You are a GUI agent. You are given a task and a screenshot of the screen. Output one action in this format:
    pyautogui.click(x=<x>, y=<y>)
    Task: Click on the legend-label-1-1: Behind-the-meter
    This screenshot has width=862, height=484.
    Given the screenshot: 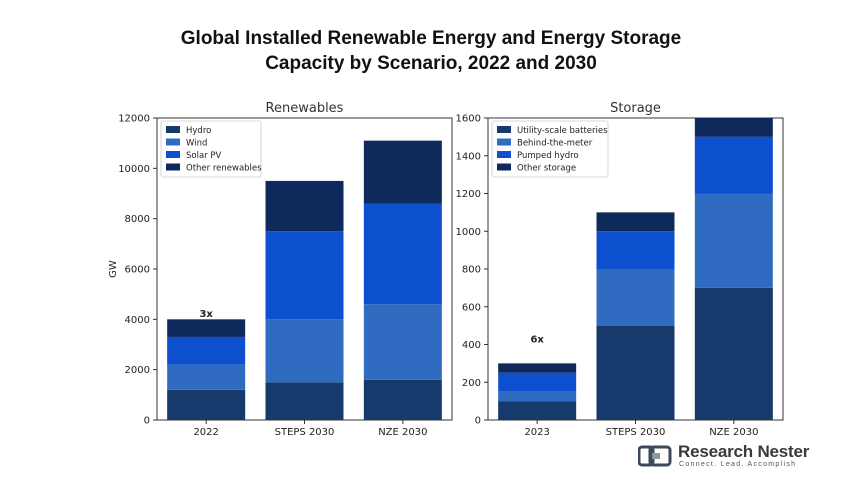 What is the action you would take?
    pyautogui.click(x=555, y=144)
    